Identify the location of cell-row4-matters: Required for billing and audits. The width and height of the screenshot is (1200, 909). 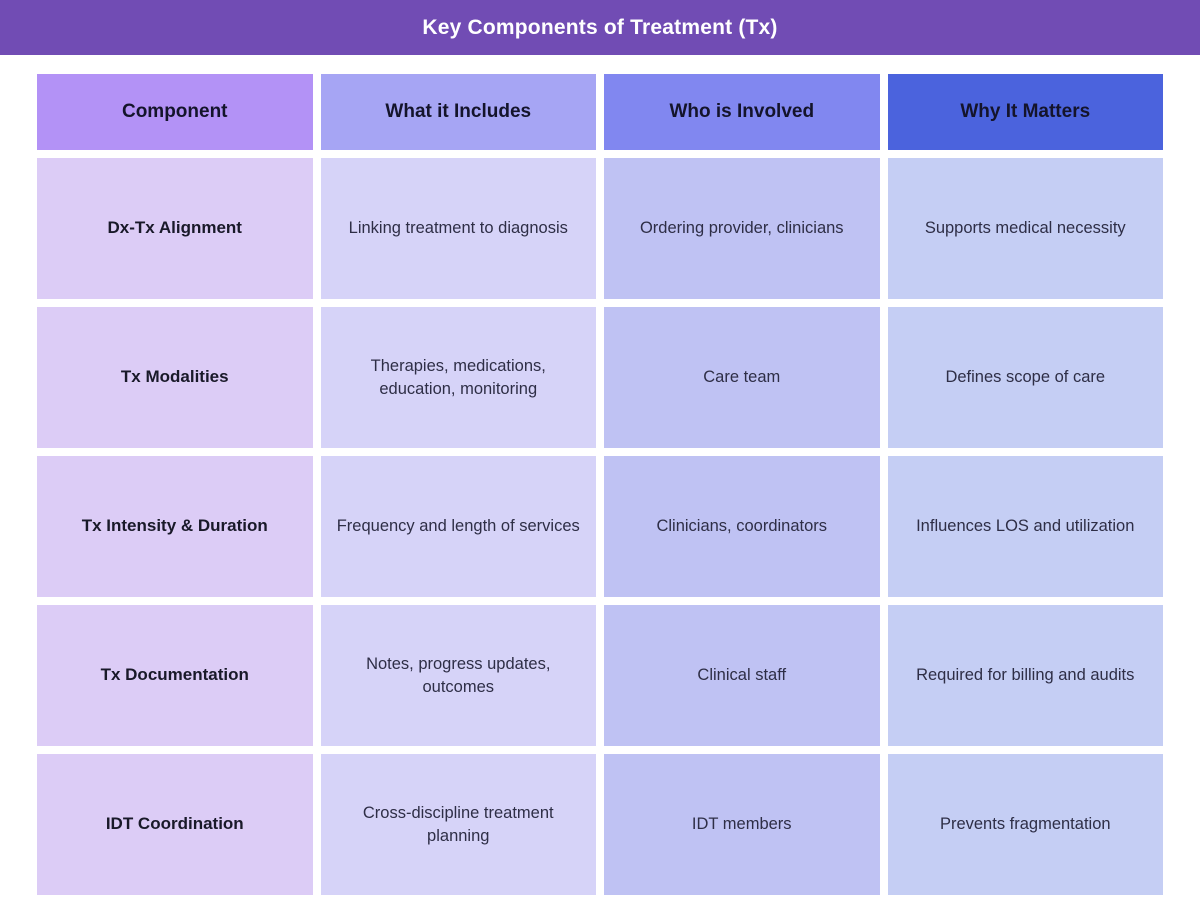
(1025, 675).